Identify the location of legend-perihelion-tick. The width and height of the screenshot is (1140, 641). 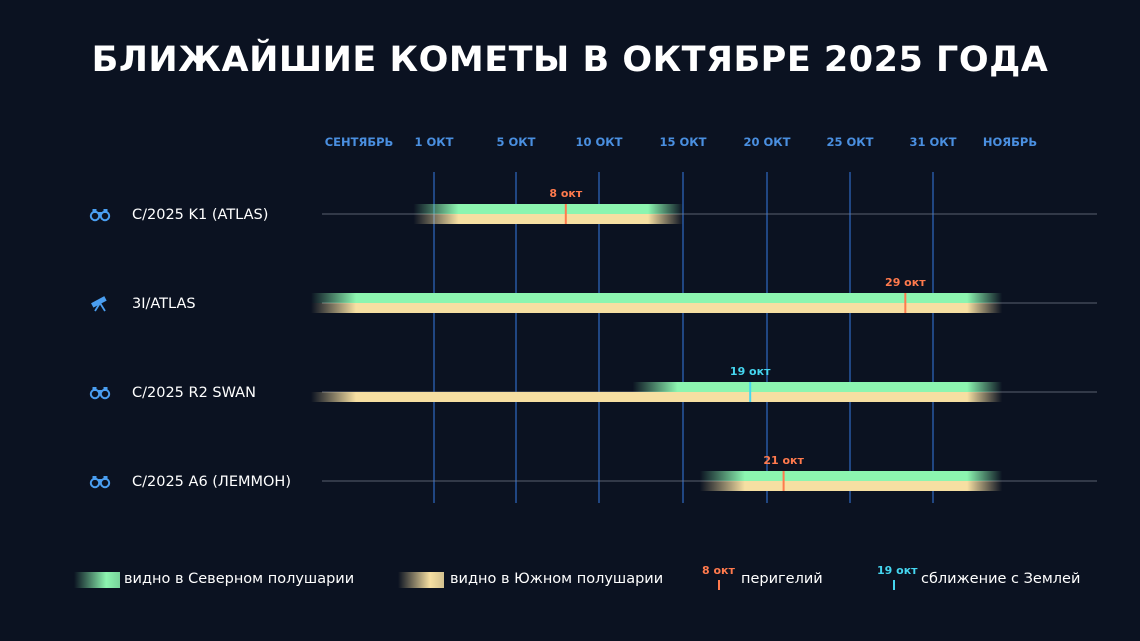
(719, 585).